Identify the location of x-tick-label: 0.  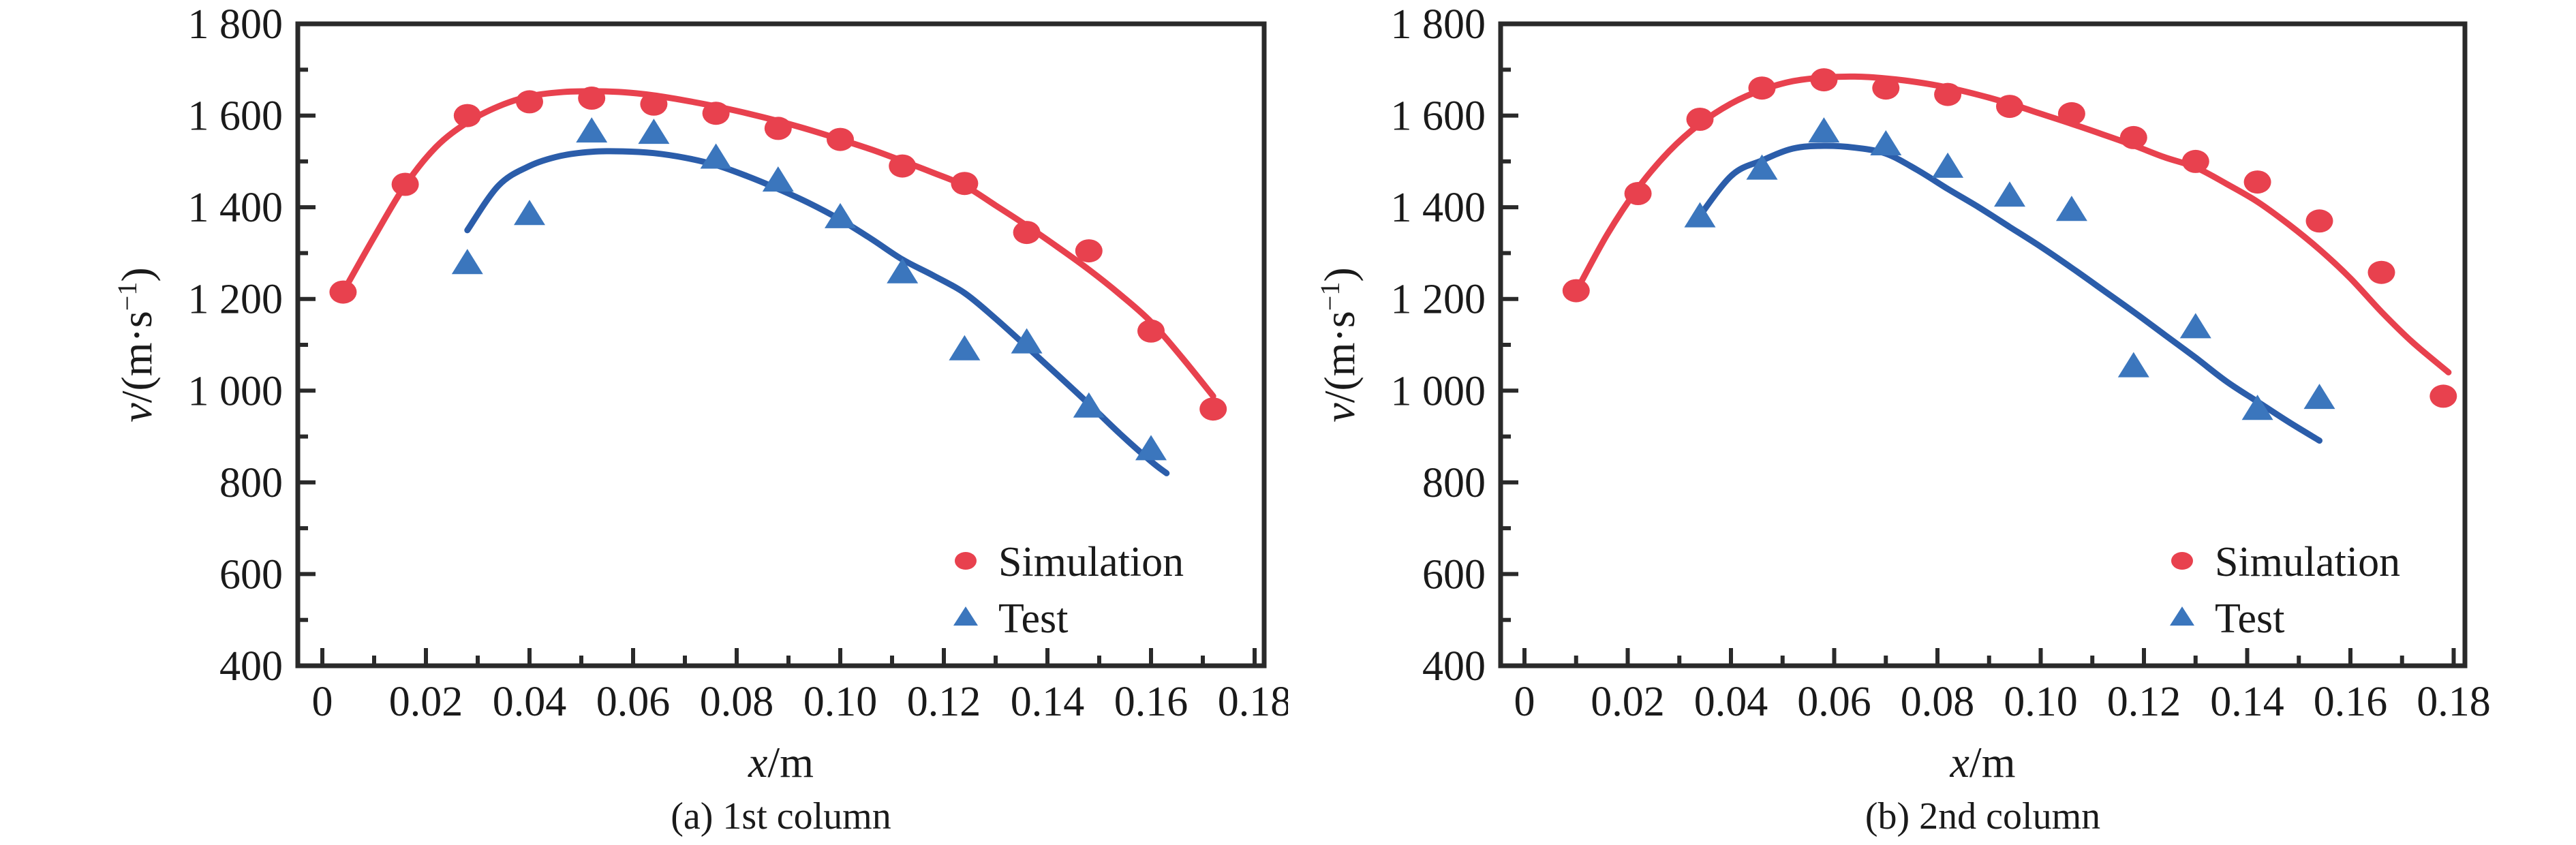
(1524, 702).